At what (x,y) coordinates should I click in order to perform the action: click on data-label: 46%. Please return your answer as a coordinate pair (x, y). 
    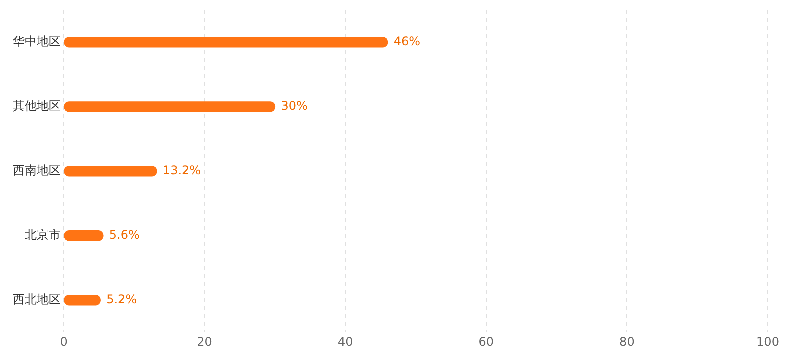
    Looking at the image, I should click on (407, 41).